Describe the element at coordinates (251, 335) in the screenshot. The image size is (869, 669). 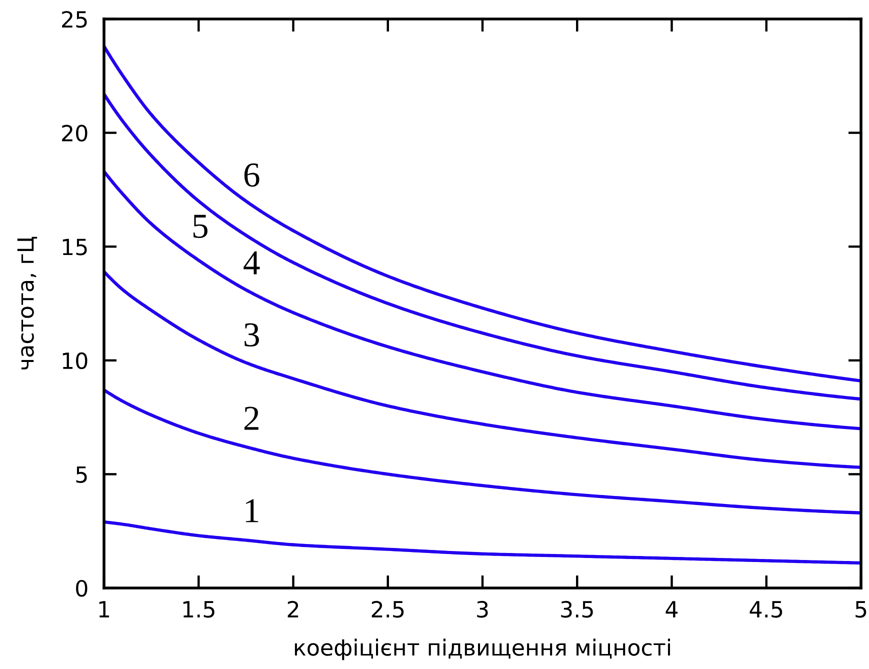
I see `series-label: 3` at that location.